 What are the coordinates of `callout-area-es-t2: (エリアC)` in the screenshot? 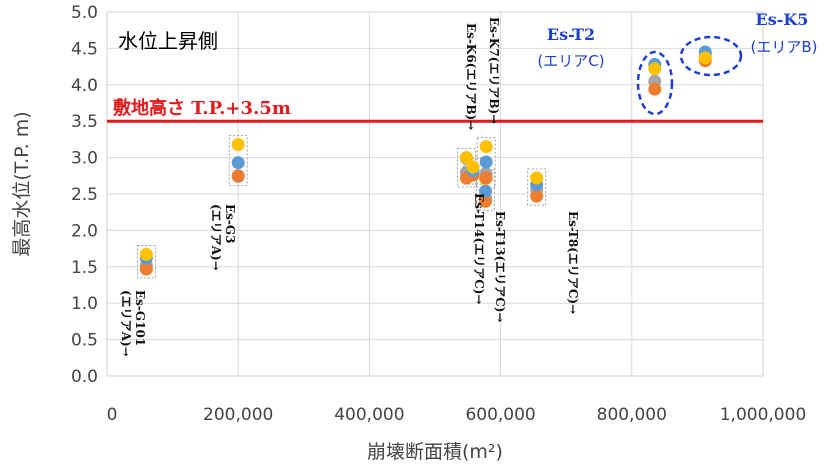 It's located at (570, 61).